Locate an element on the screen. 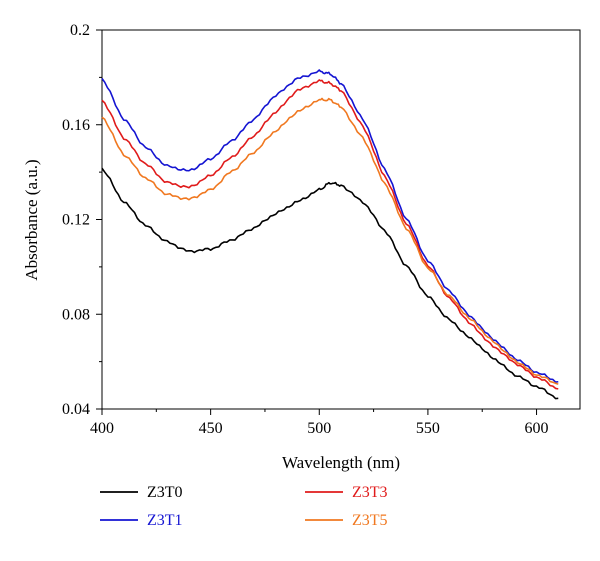 This screenshot has width=600, height=561. legend: Z3T0 Z3T1 Z3T3 Z3T5 is located at coordinates (244, 506).